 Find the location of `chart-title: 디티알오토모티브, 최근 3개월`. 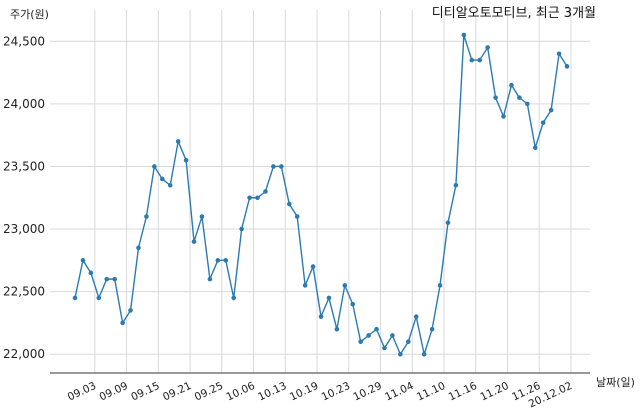

chart-title: 디티알오토모티브, 최근 3개월 is located at coordinates (514, 13).